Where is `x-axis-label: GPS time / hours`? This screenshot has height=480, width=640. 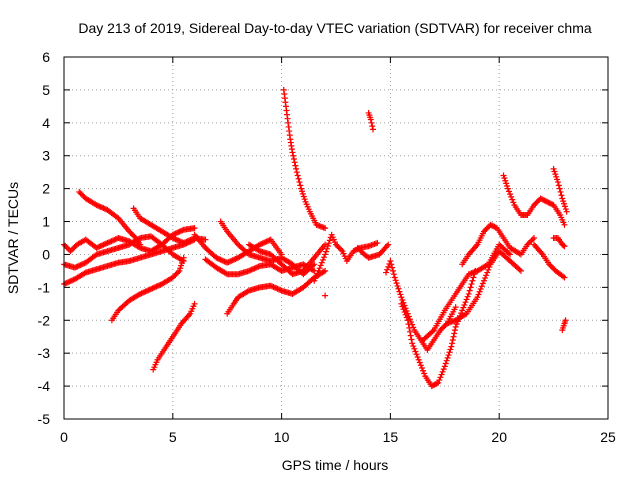 x-axis-label: GPS time / hours is located at coordinates (335, 465).